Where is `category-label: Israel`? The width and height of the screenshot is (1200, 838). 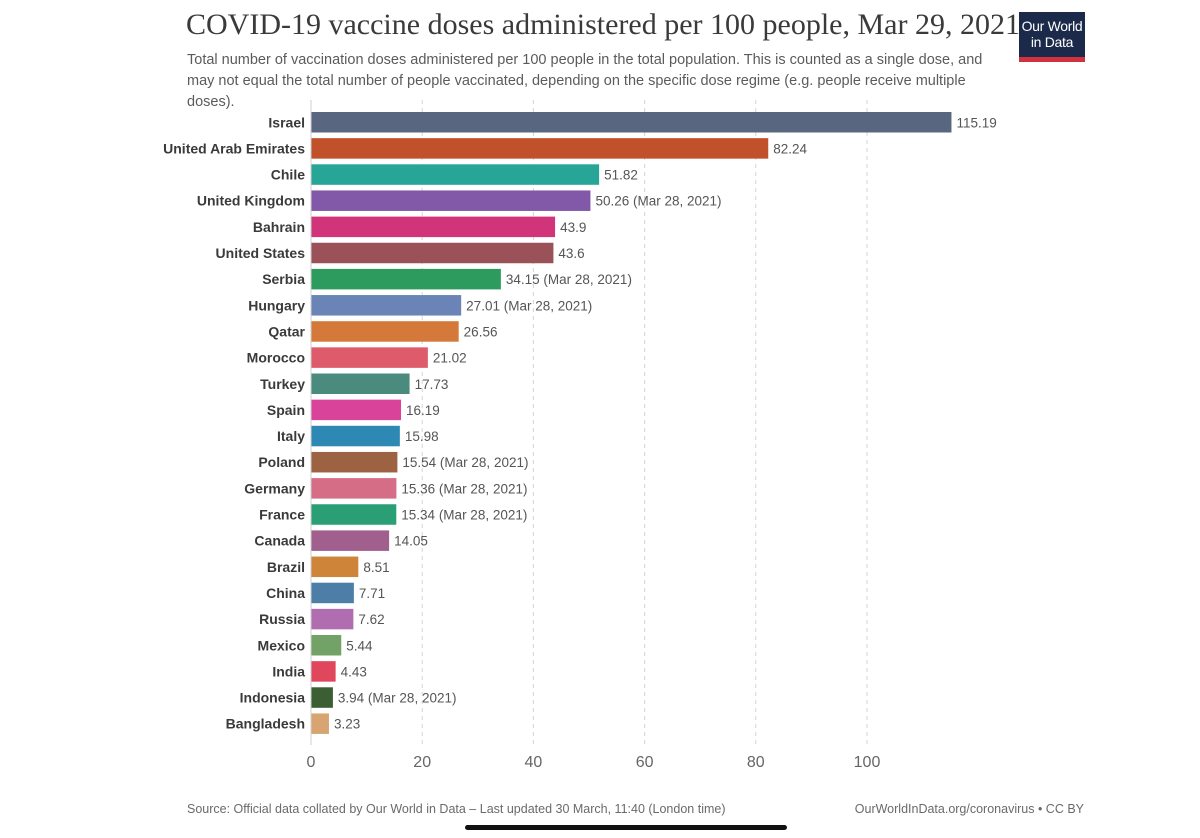 category-label: Israel is located at coordinates (286, 122).